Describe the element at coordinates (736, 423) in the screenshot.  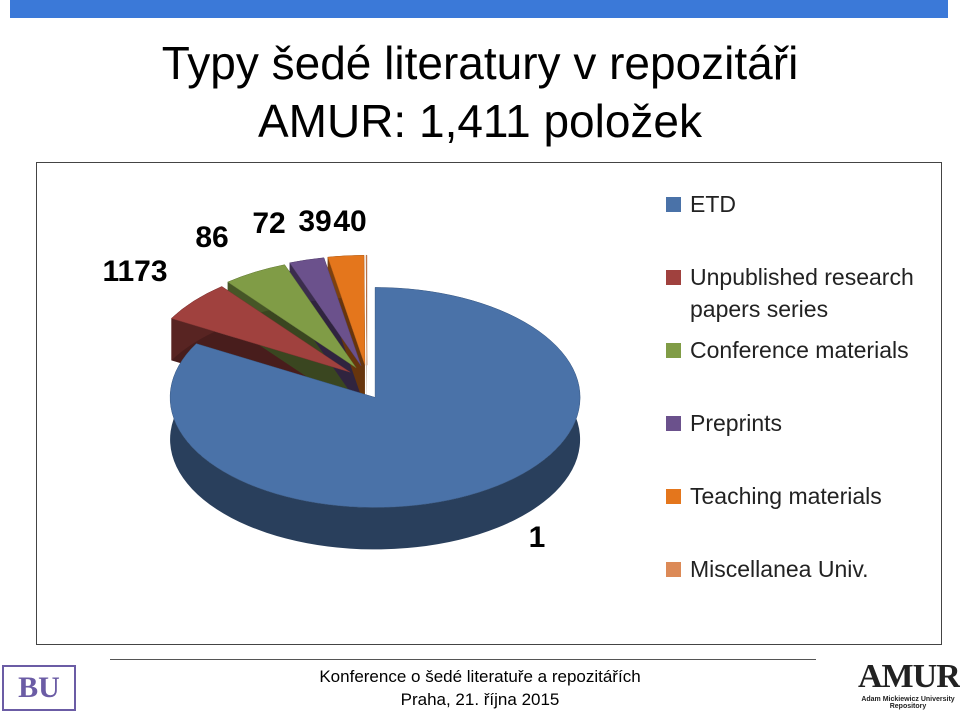
I see `legend-label: Preprints` at that location.